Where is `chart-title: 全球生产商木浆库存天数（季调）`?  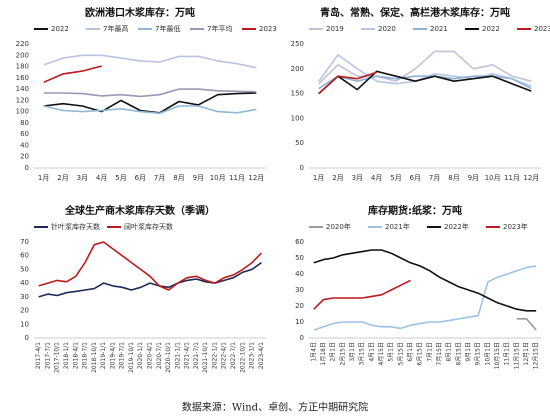 chart-title: 全球生产商木浆库存天数（季调） is located at coordinates (139, 210).